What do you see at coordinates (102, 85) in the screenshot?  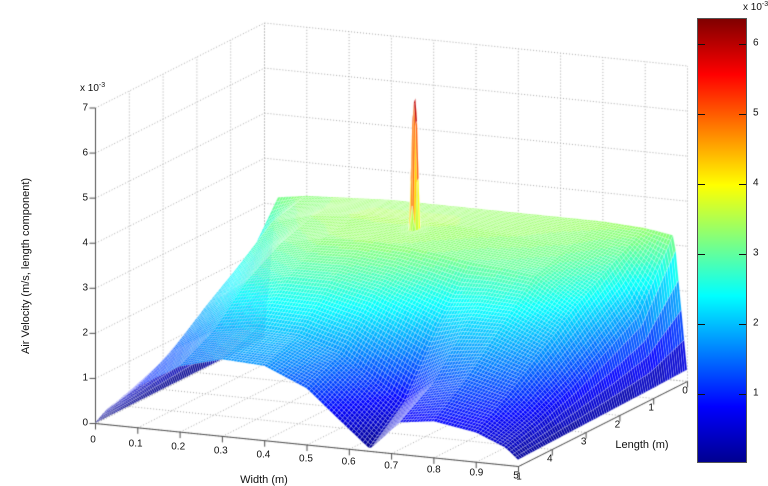 I see `z-axis-exponent-power: -3` at bounding box center [102, 85].